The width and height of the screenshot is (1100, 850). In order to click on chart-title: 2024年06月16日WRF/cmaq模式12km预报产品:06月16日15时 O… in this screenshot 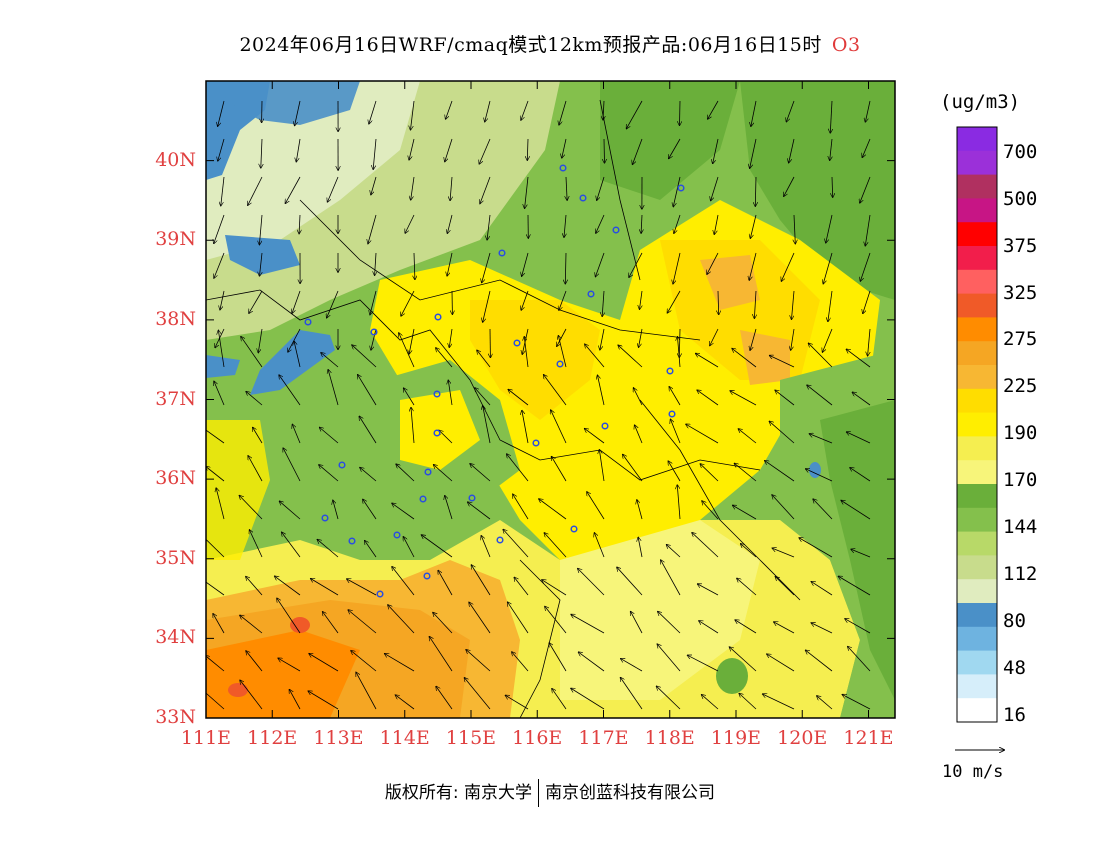, I will do `click(550, 43)`.